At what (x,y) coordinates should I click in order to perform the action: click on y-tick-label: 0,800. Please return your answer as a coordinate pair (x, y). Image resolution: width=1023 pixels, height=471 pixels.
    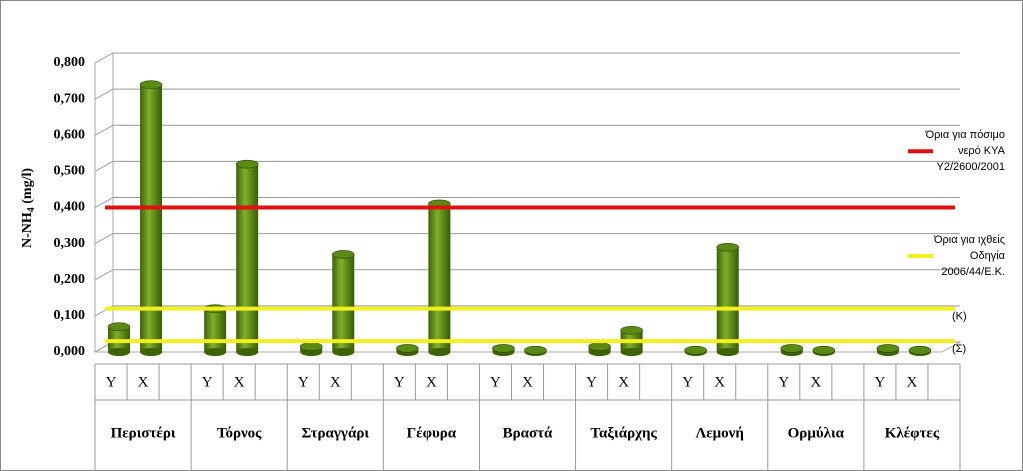
    Looking at the image, I should click on (70, 62).